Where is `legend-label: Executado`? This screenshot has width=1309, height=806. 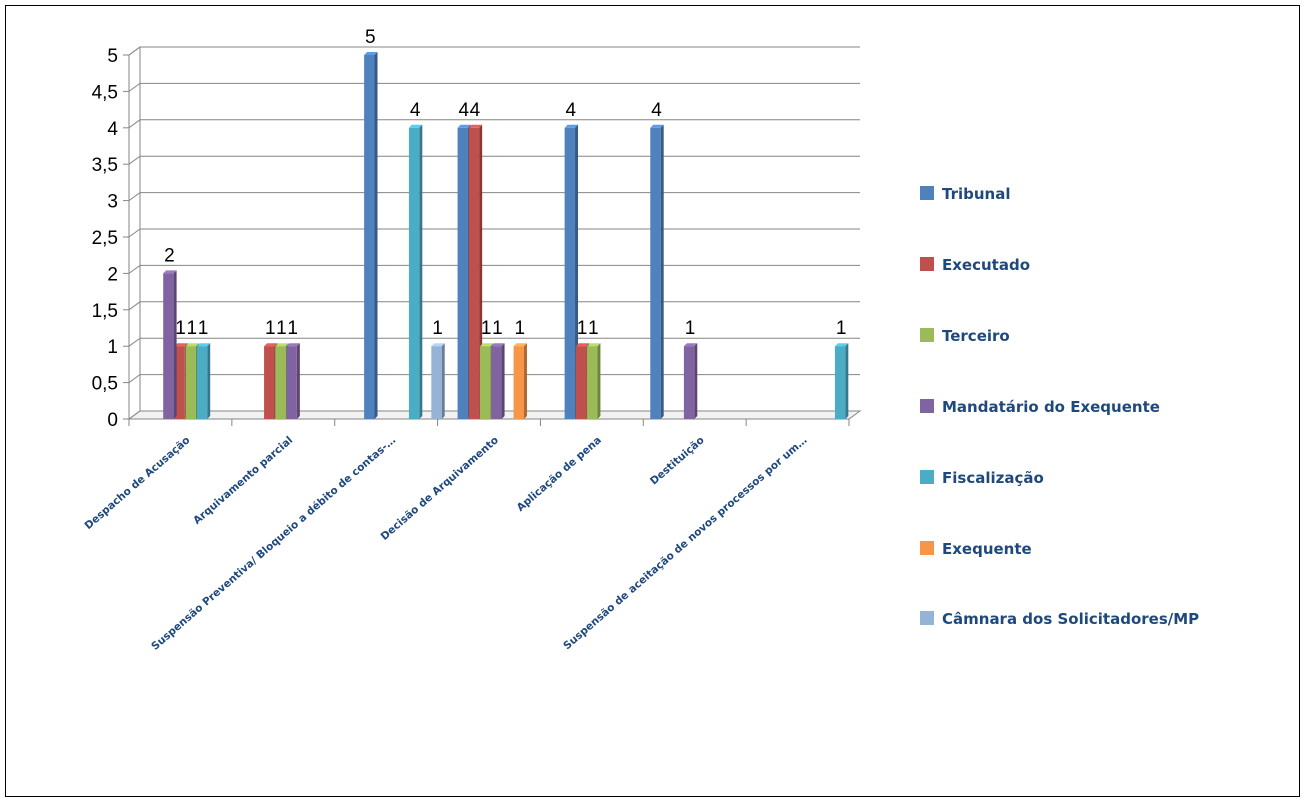 legend-label: Executado is located at coordinates (986, 265).